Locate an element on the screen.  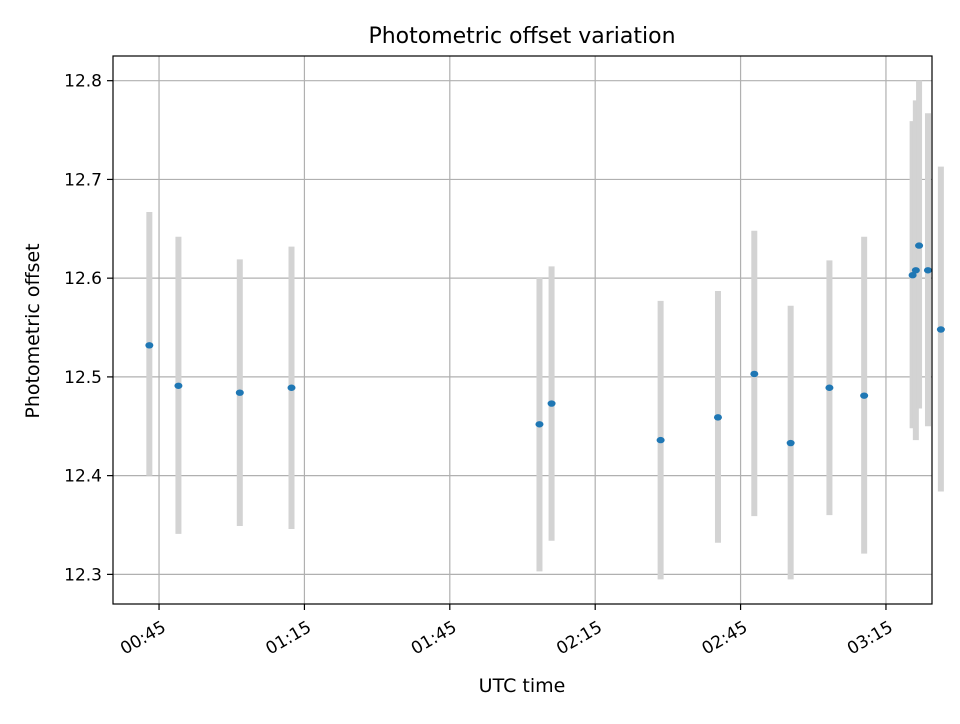
y-tick-label: 12.6 is located at coordinates (83, 279).